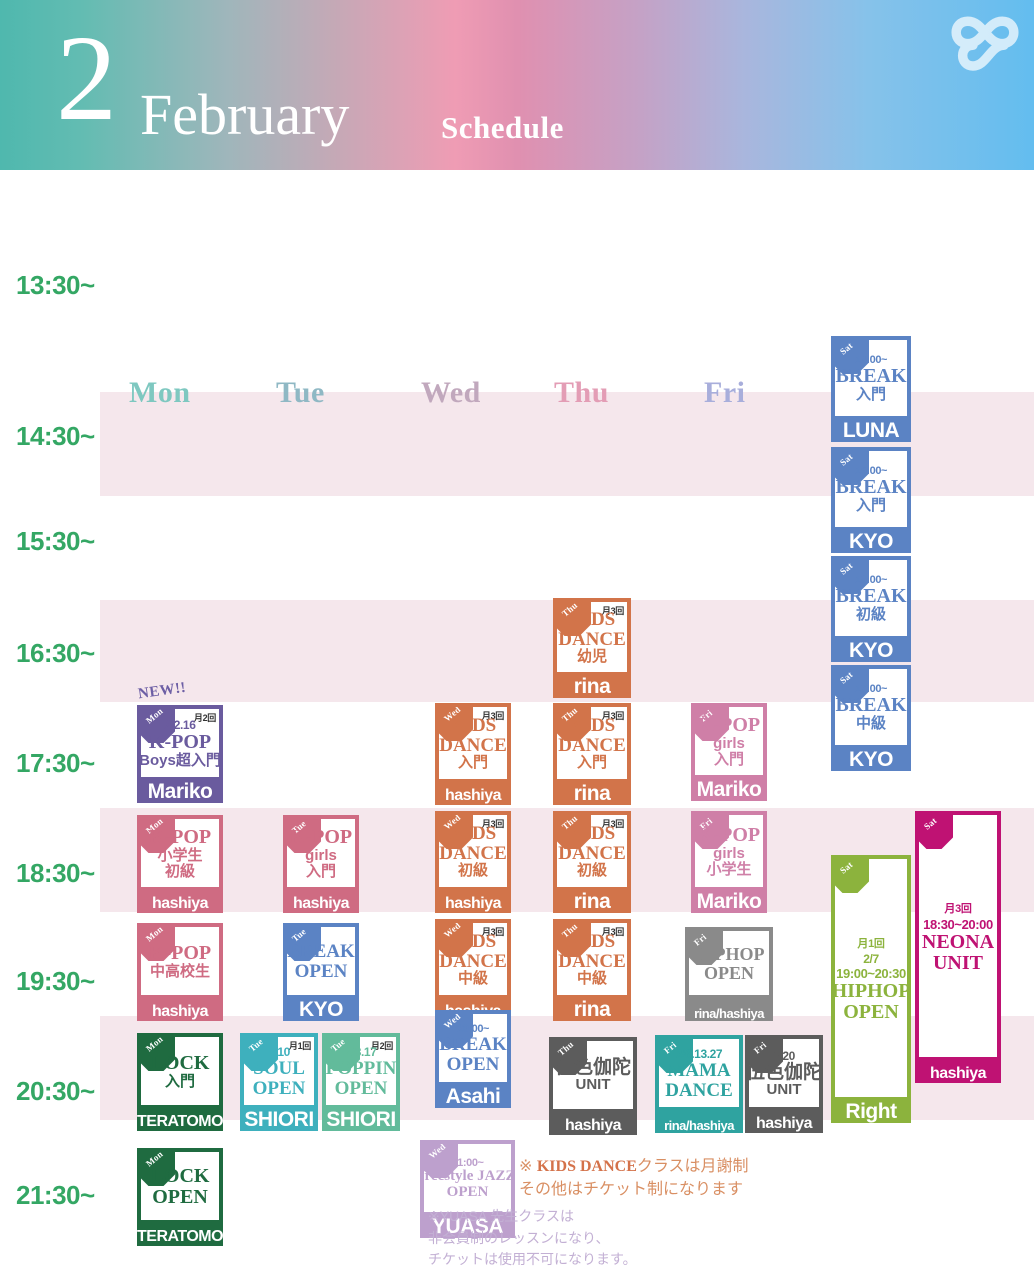 Image resolution: width=1034 pixels, height=1286 pixels. Describe the element at coordinates (179, 871) in the screenshot. I see `class-subtitle-line-1: 初級` at that location.